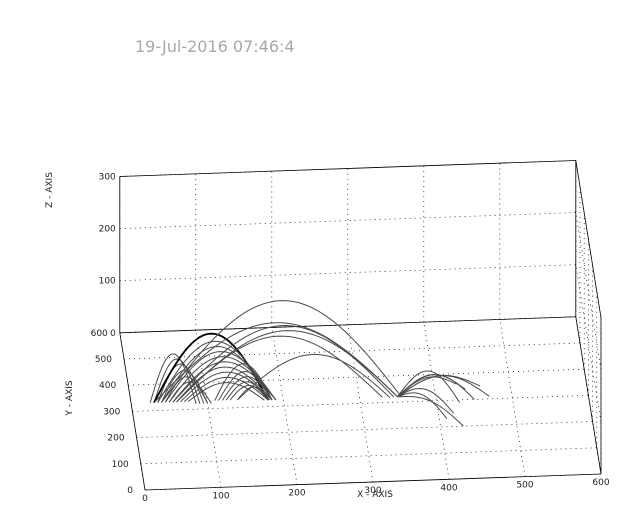 The width and height of the screenshot is (640, 512). What do you see at coordinates (296, 494) in the screenshot?
I see `x-tick-label: 200` at bounding box center [296, 494].